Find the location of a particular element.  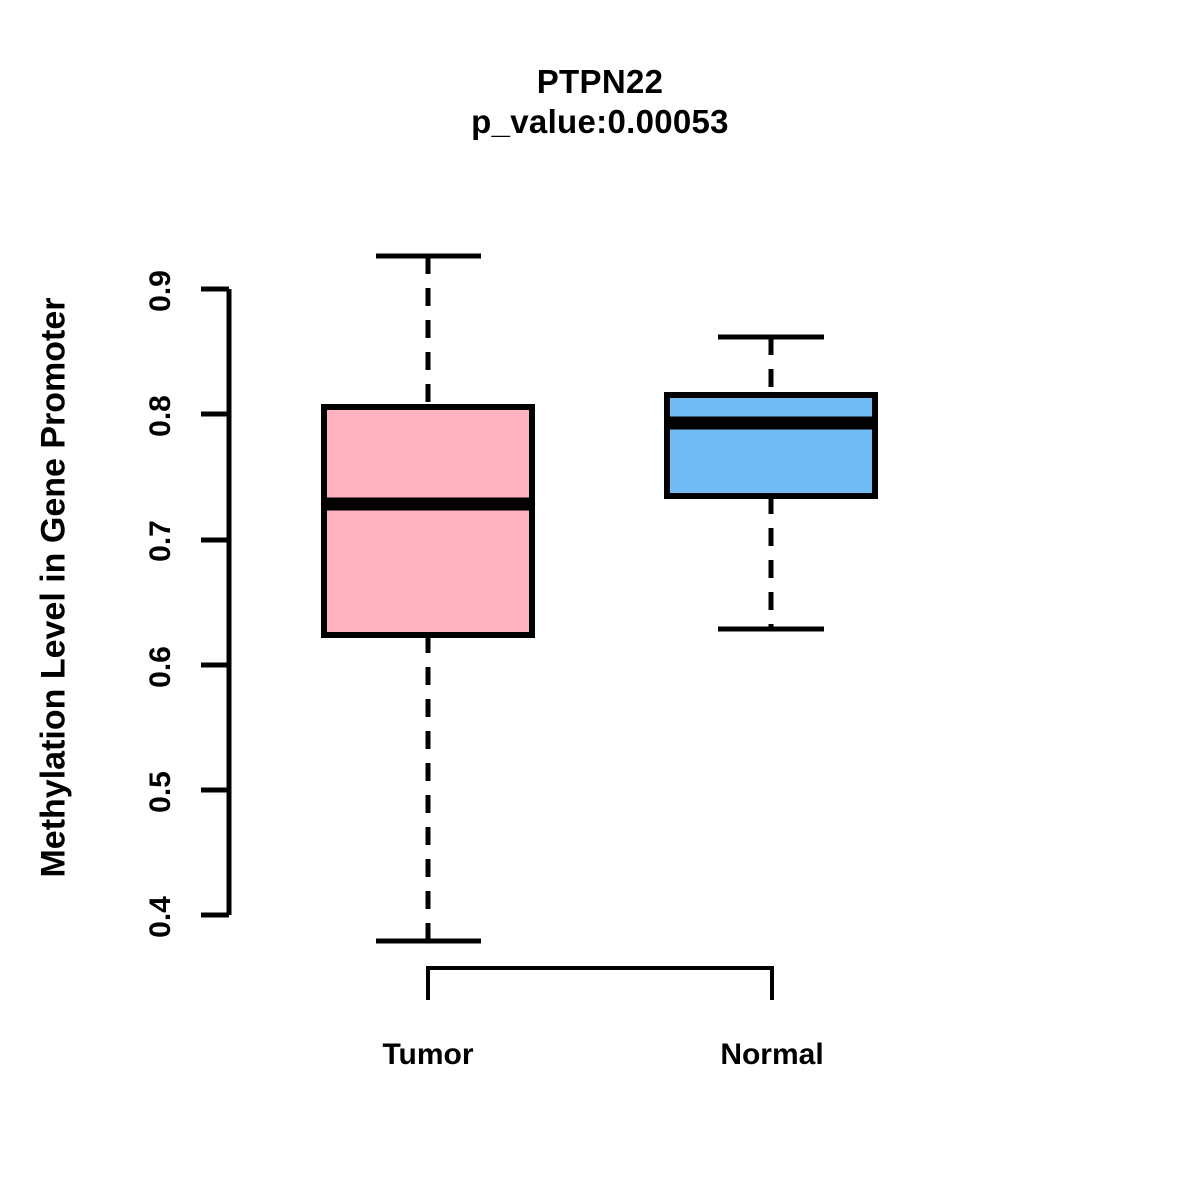

page-title: PTPN22 is located at coordinates (600, 81).